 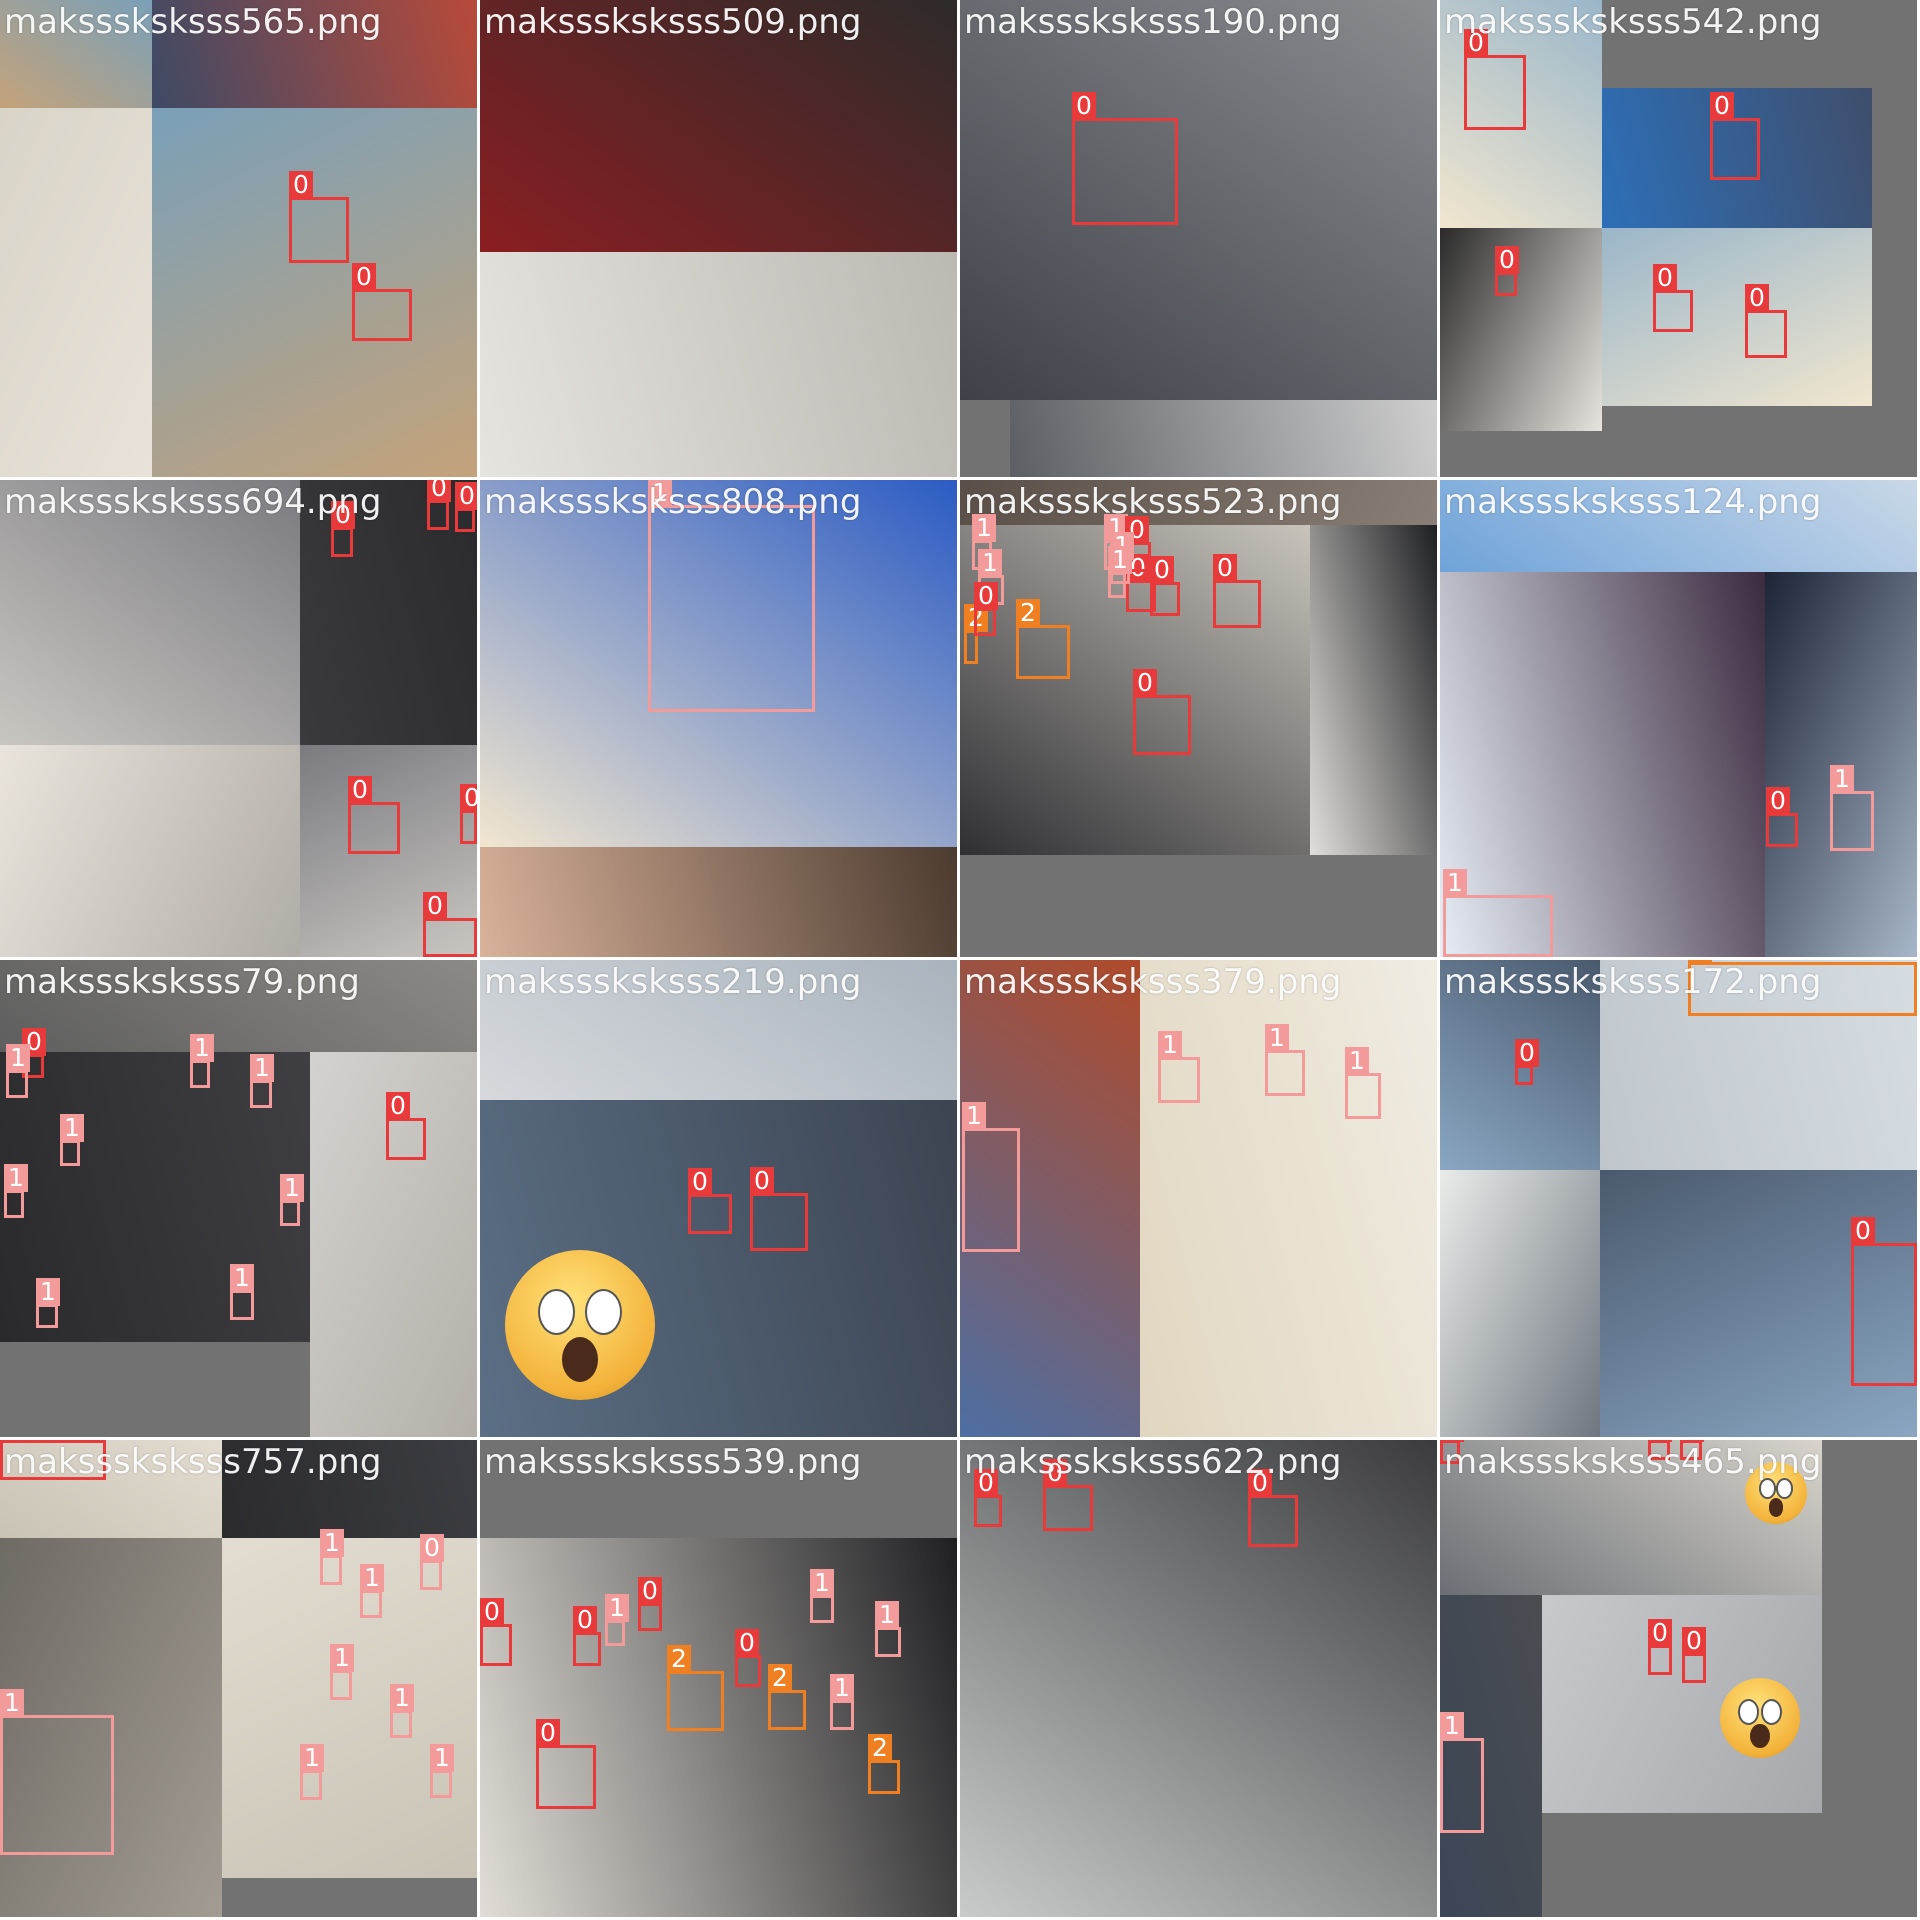 What do you see at coordinates (1198, 1198) in the screenshot?
I see `tile: maksssksksss379.png 1 1 1 1` at bounding box center [1198, 1198].